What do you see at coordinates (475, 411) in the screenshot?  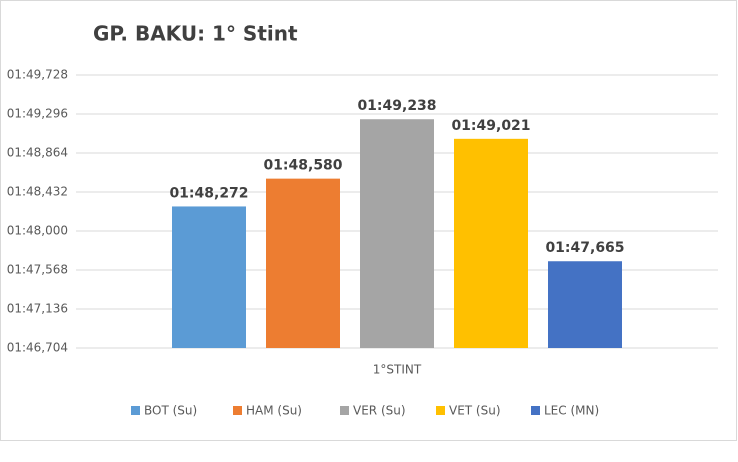 I see `legend-label: VET (Su)` at bounding box center [475, 411].